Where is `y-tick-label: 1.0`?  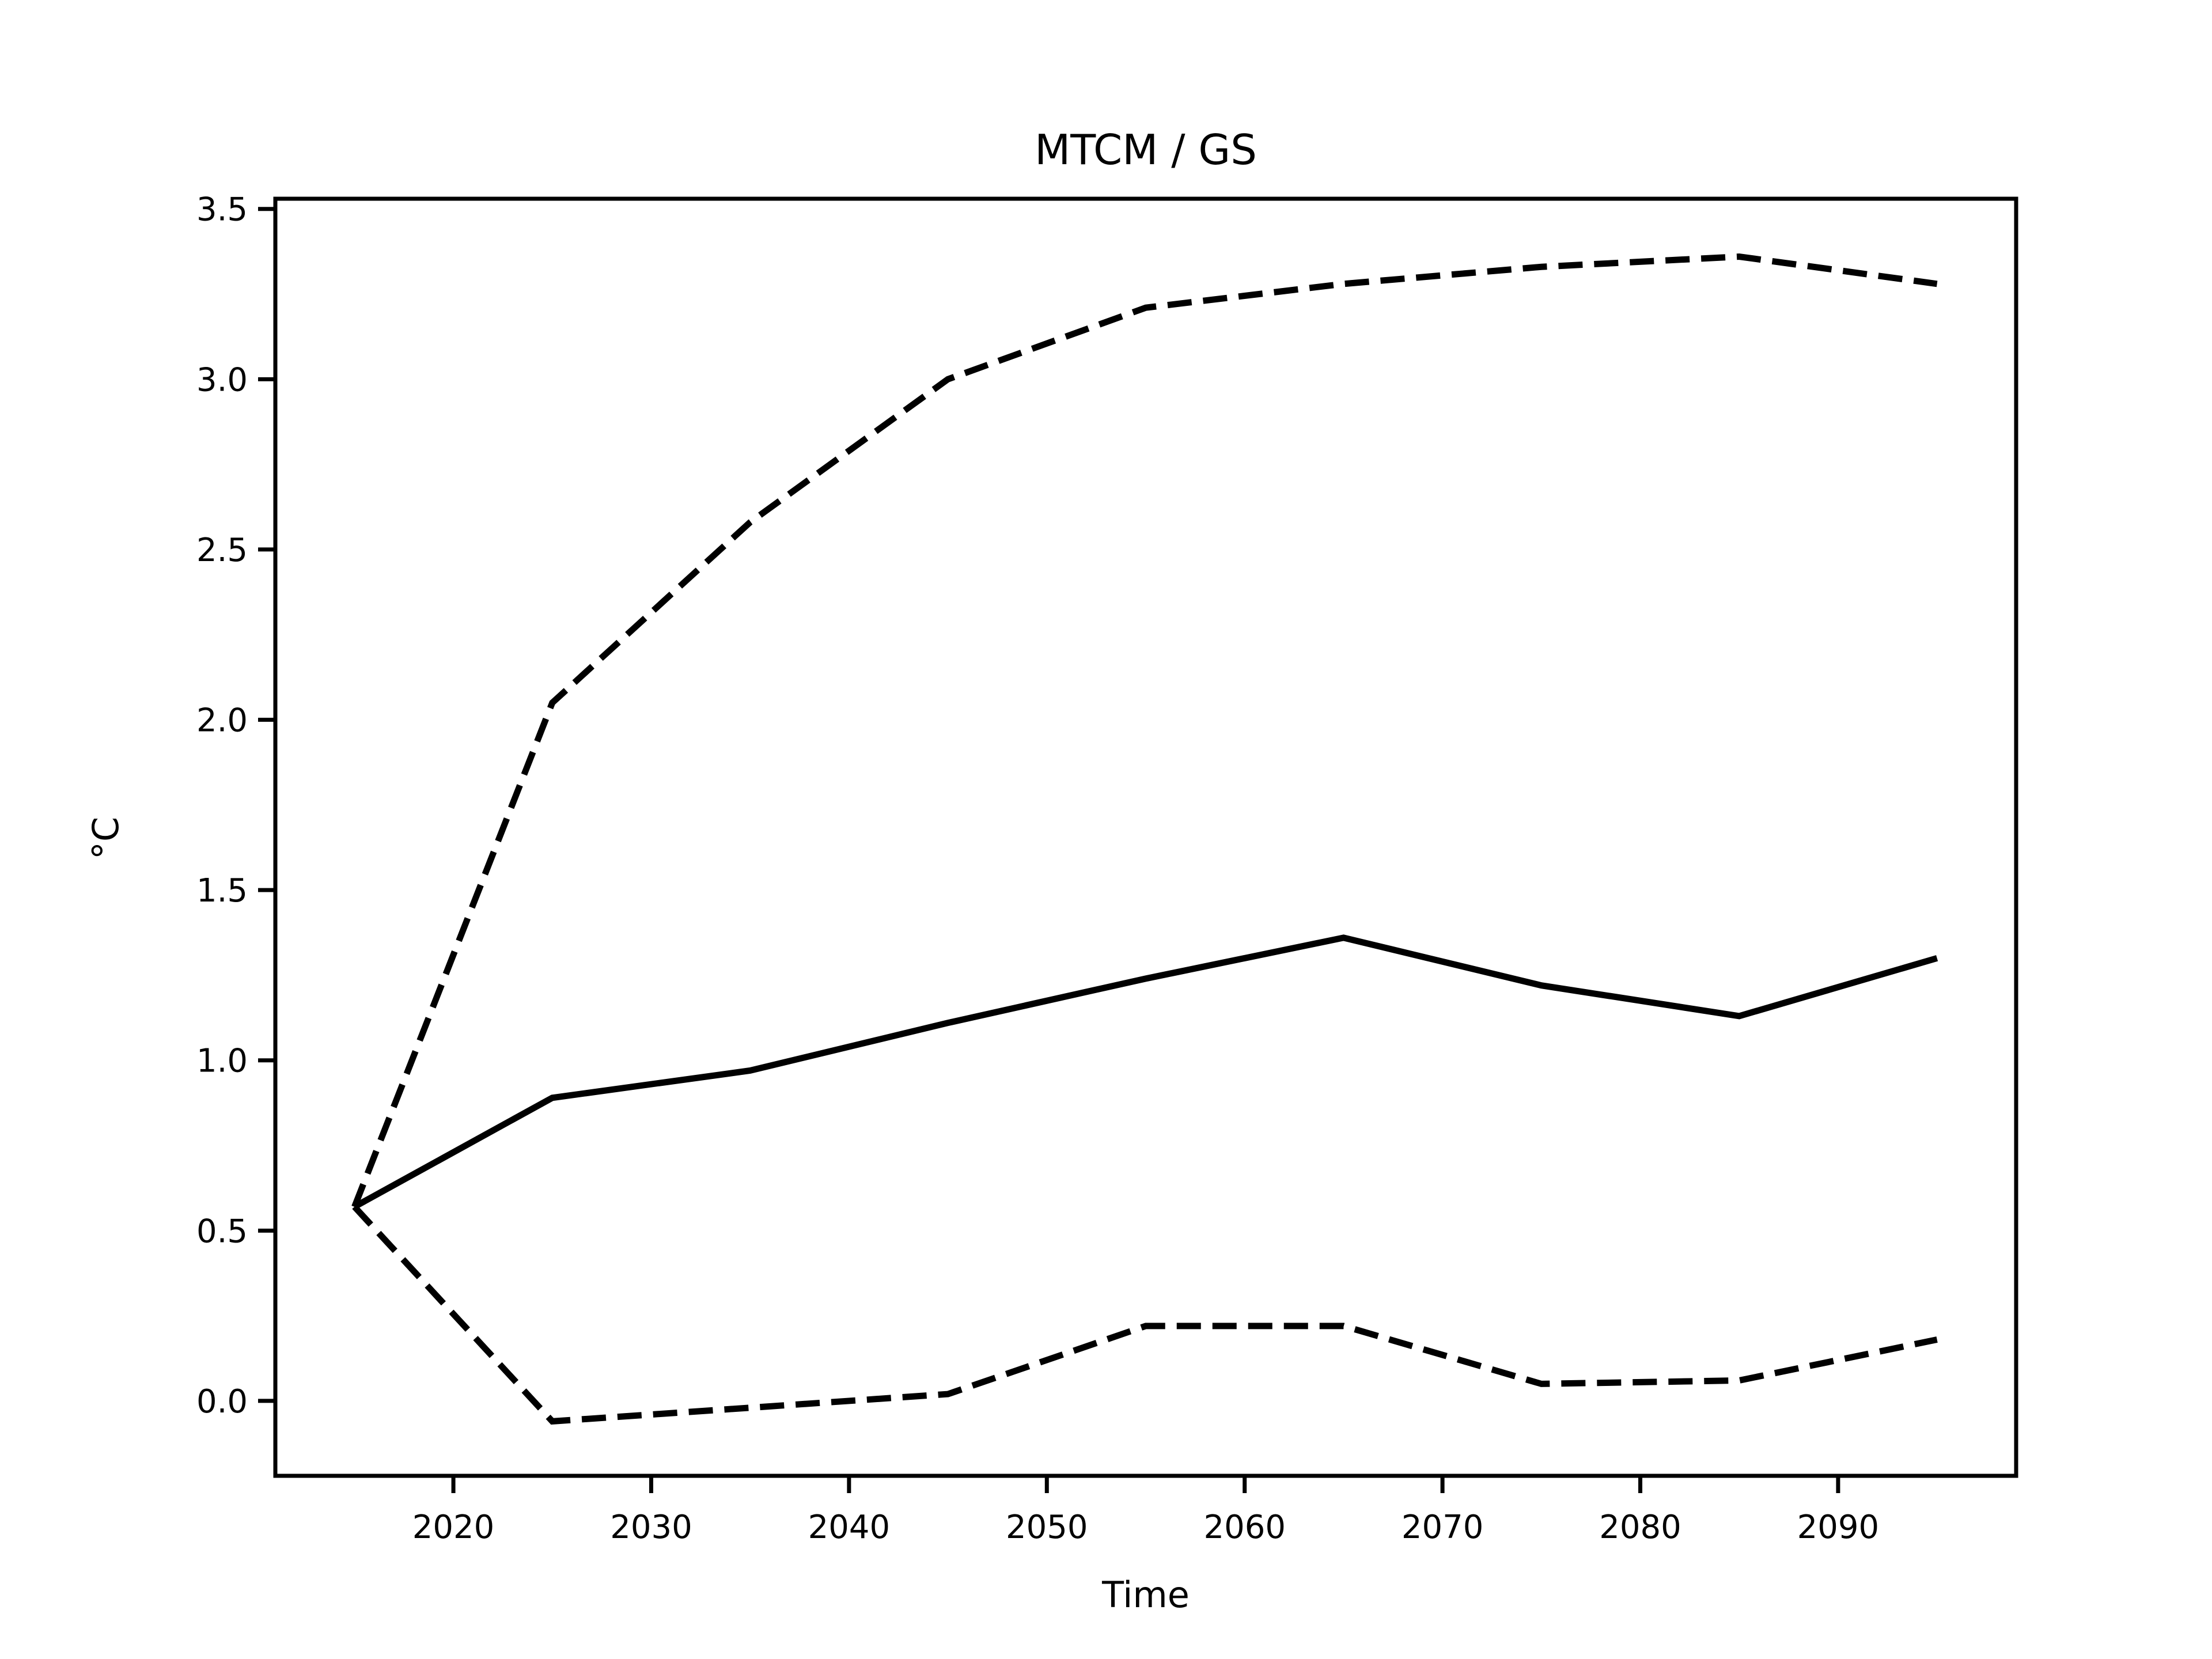
y-tick-label: 1.0 is located at coordinates (222, 1061).